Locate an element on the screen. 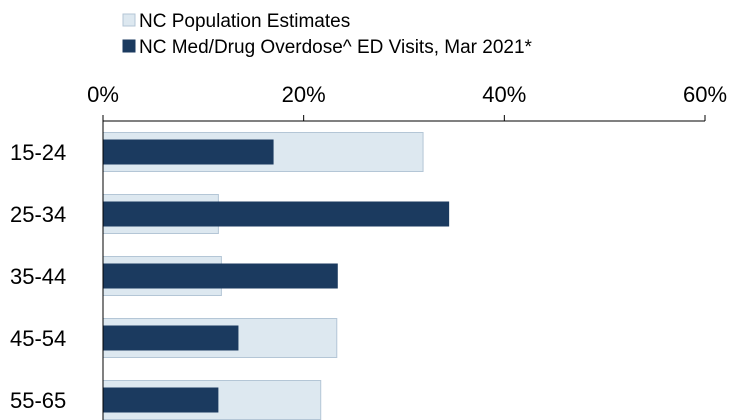 The image size is (734, 420). x-tick-label: 60% is located at coordinates (705, 94).